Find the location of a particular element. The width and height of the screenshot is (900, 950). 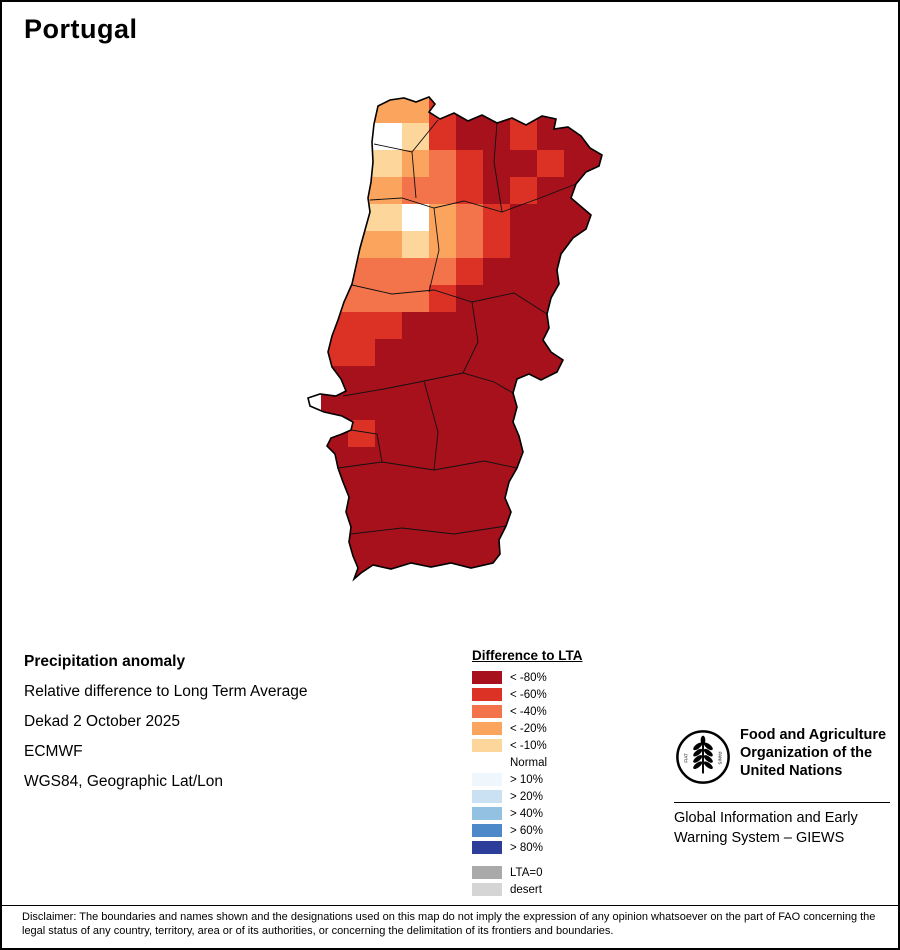

legend-item: desert is located at coordinates (527, 889).